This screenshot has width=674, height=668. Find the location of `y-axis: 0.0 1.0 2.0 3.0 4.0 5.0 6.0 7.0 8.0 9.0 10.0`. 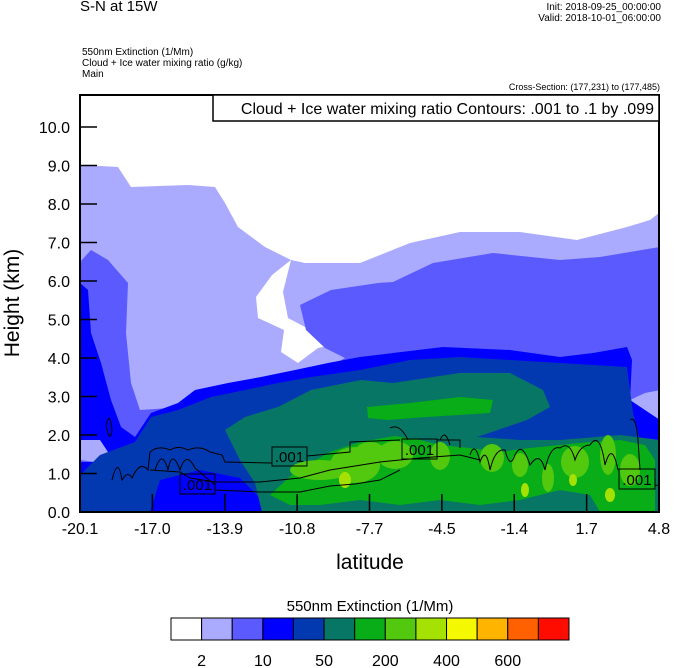

y-axis: 0.0 1.0 2.0 3.0 4.0 5.0 6.0 7.0 8.0 9.0 10.0 is located at coordinates (68, 321).